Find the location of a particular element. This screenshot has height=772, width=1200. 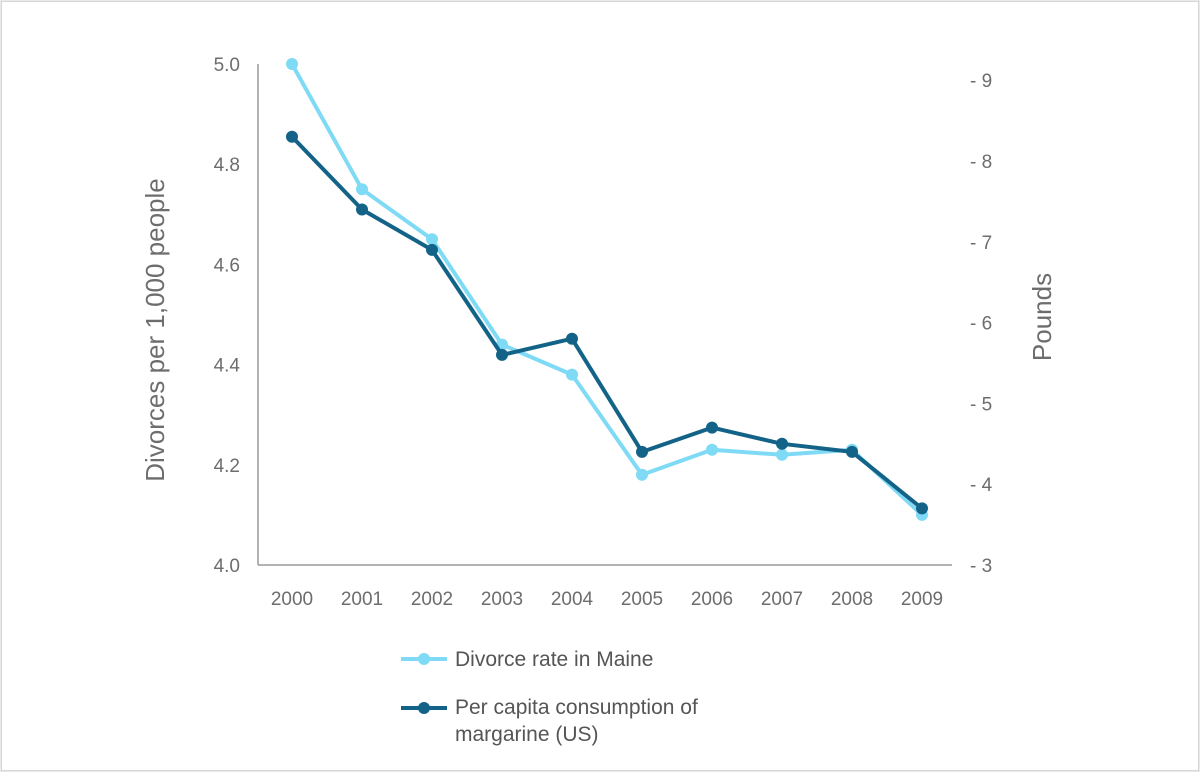

legend-entry-divorce: Divorce rate in Maine is located at coordinates (527, 659).